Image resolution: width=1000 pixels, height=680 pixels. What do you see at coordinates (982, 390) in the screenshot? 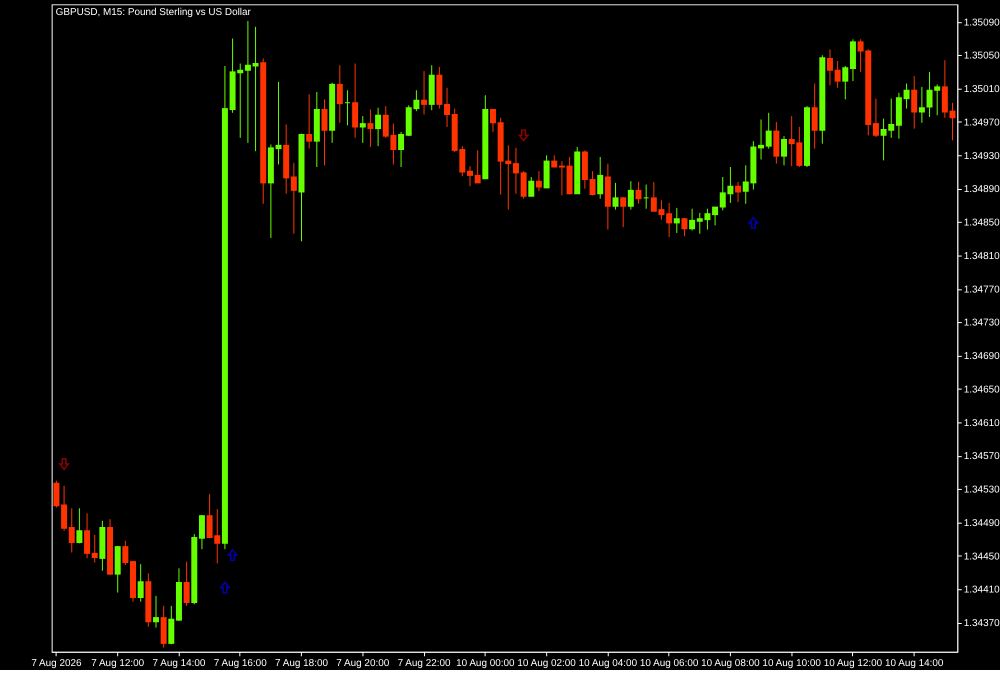
I see `y-tick-label: 1.34650` at bounding box center [982, 390].